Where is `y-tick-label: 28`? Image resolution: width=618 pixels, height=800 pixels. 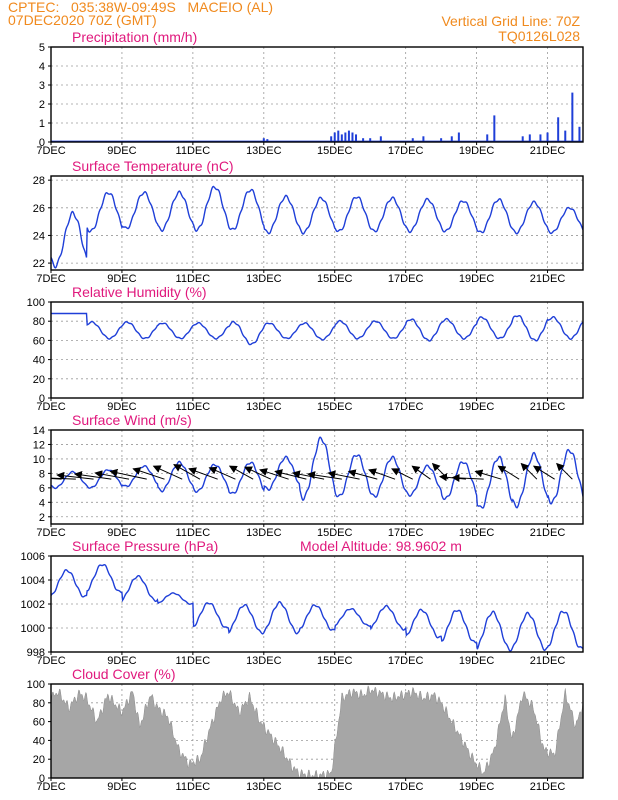
y-tick-label: 28 is located at coordinates (39, 181).